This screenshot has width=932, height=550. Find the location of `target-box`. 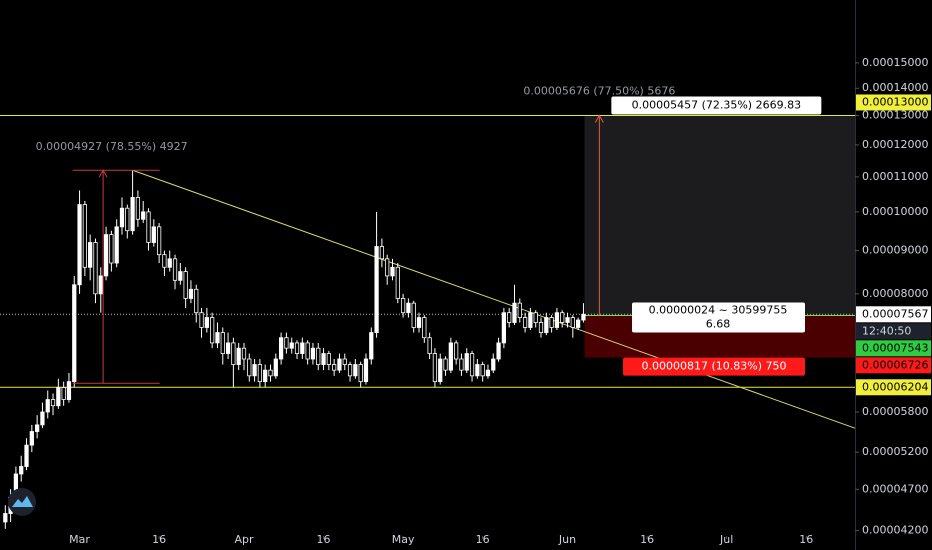

target-box is located at coordinates (716, 105).